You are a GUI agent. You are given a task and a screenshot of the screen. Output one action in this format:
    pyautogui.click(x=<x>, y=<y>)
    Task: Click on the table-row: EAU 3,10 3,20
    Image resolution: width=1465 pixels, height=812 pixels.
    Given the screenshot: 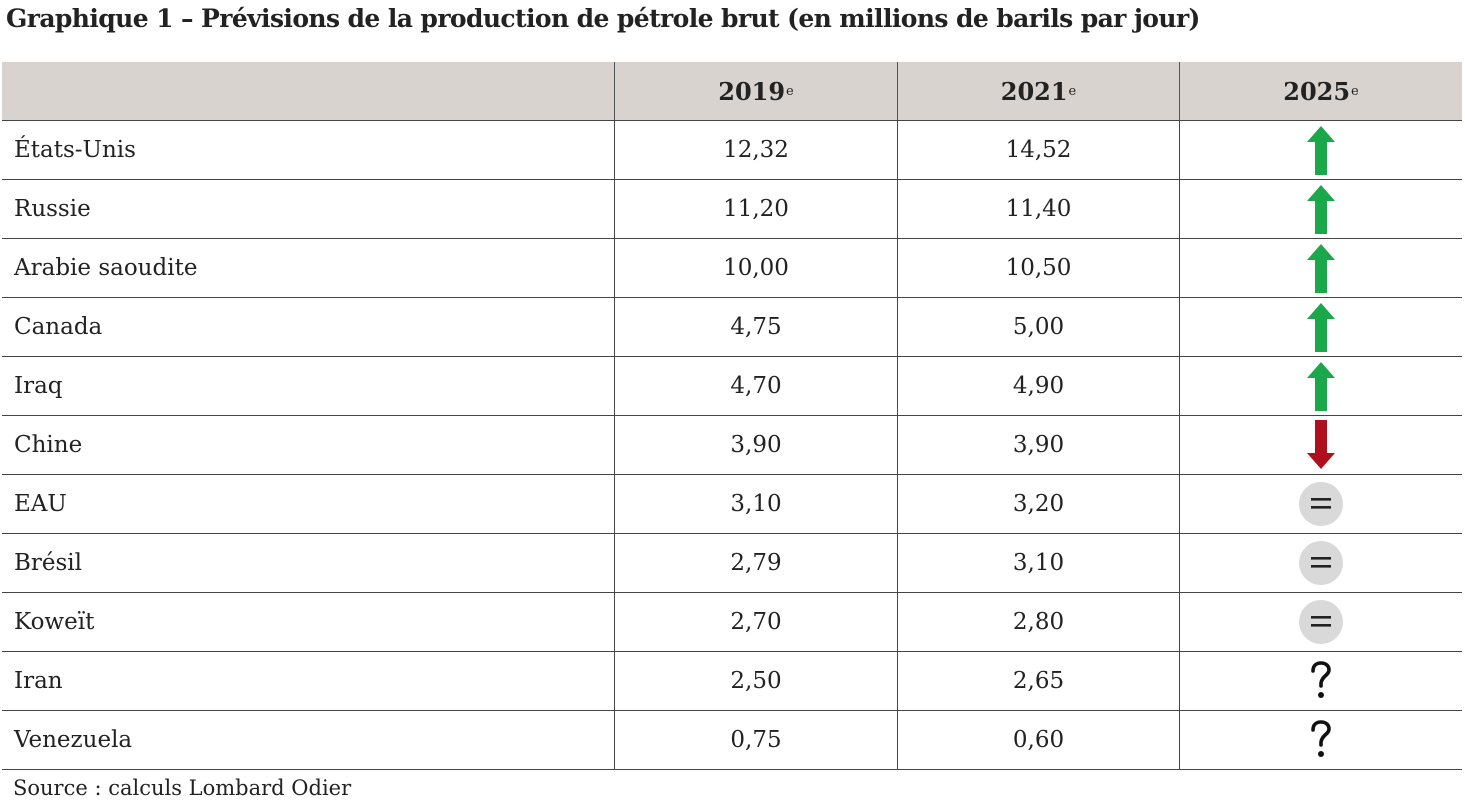 What is the action you would take?
    pyautogui.click(x=732, y=503)
    